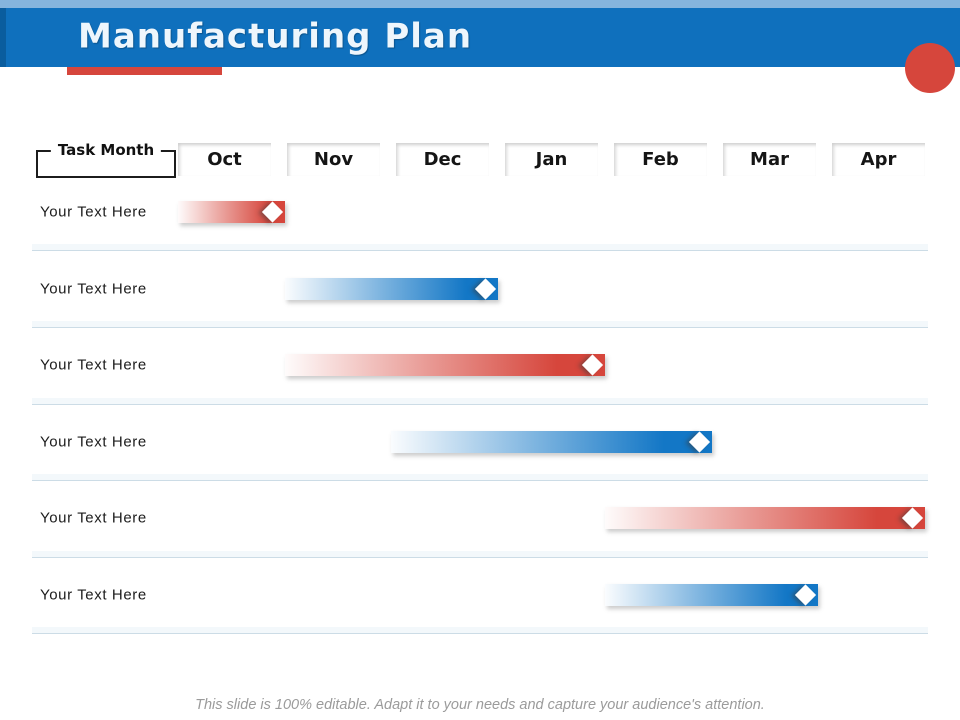 The height and width of the screenshot is (720, 960). I want to click on month-header-mar: Mar, so click(769, 159).